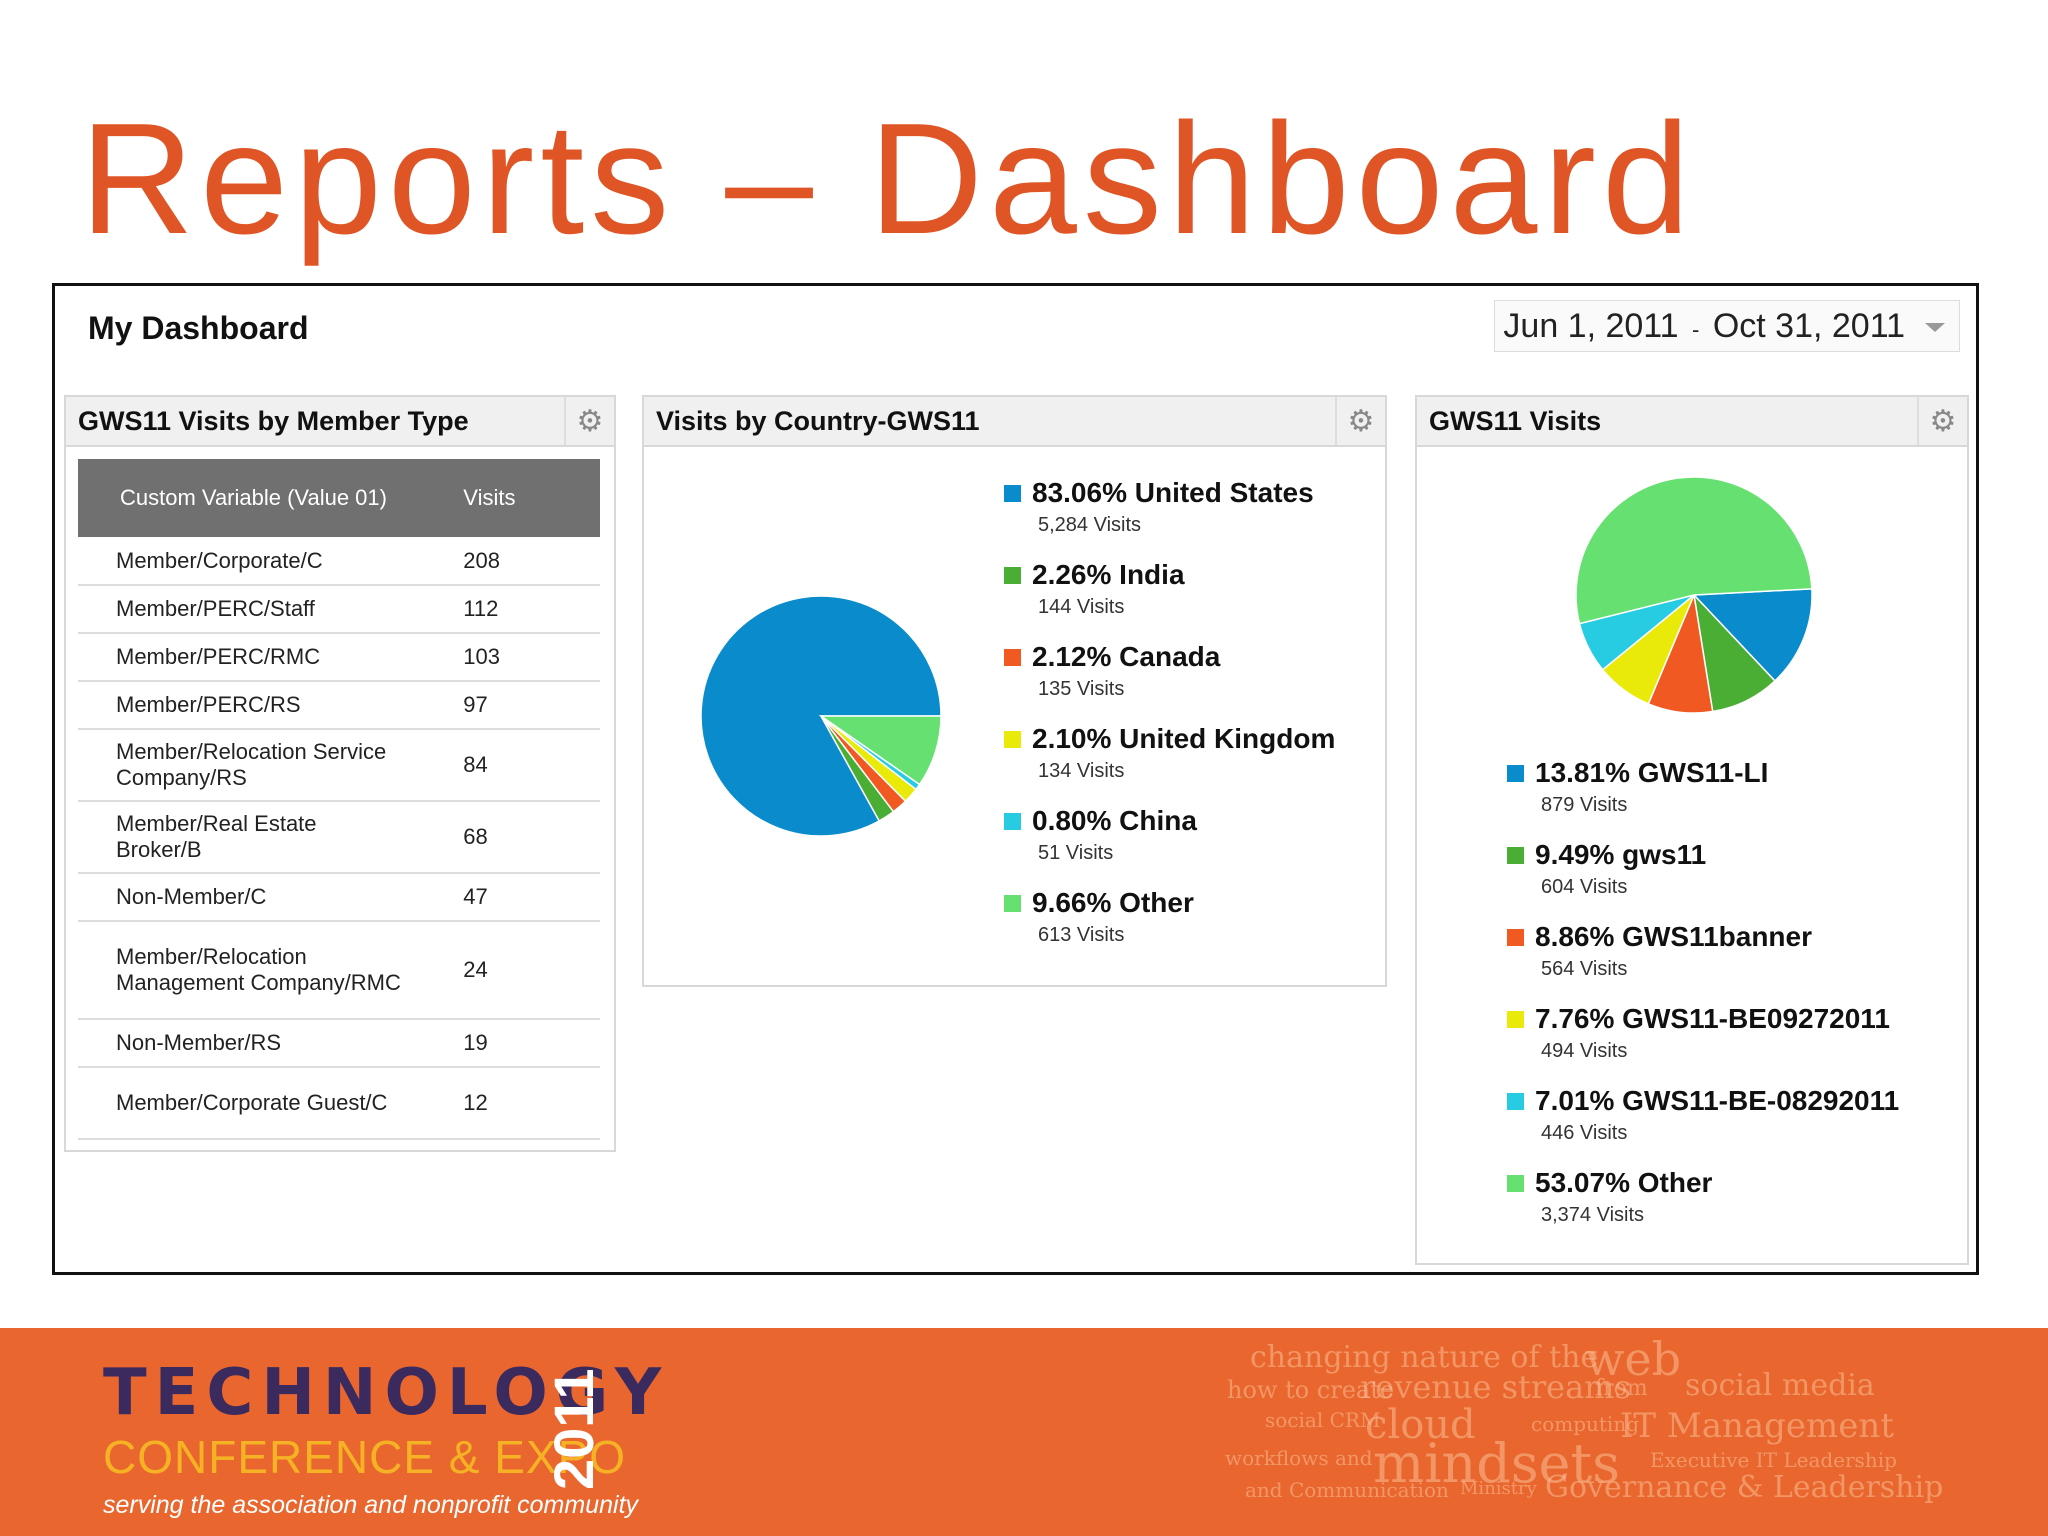 The image size is (2048, 1536). Describe the element at coordinates (271, 970) in the screenshot. I see `row-label: Member/Relocation Management Company/RMC` at that location.